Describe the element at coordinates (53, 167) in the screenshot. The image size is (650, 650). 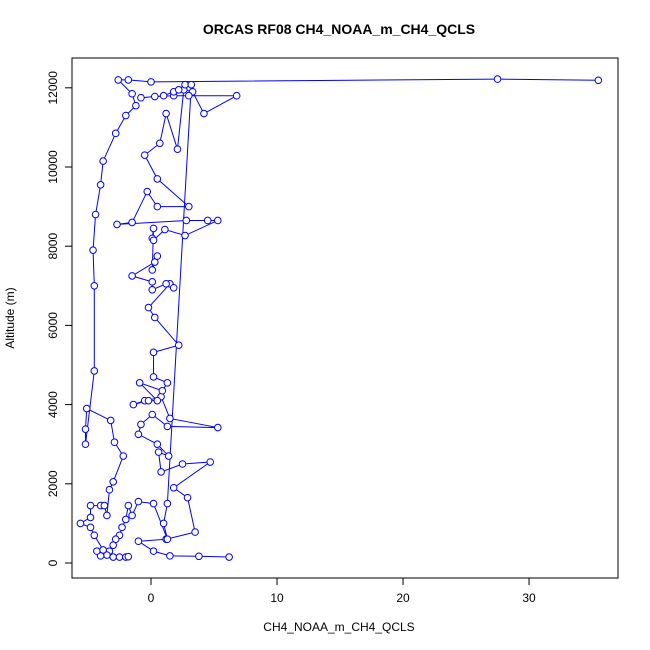
I see `y-tick-label: 10000` at that location.